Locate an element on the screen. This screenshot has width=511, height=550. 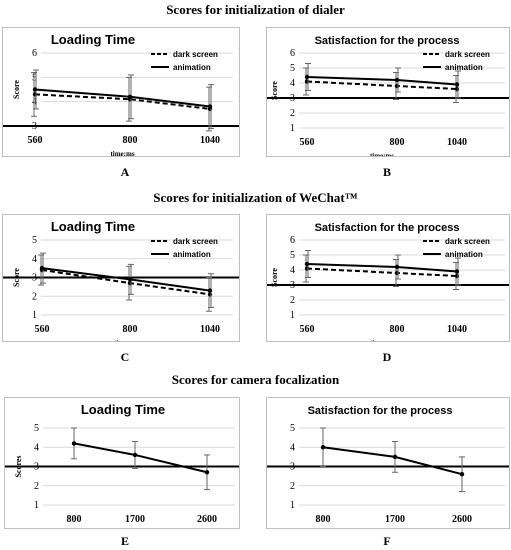
y-axis-label: Scores is located at coordinates (18, 466).